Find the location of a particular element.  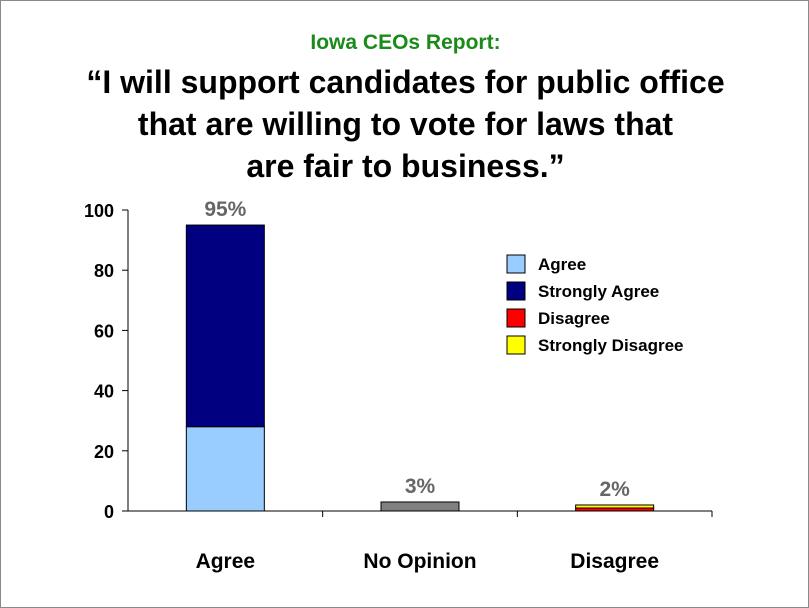

y-tick-label: 40 is located at coordinates (104, 392).